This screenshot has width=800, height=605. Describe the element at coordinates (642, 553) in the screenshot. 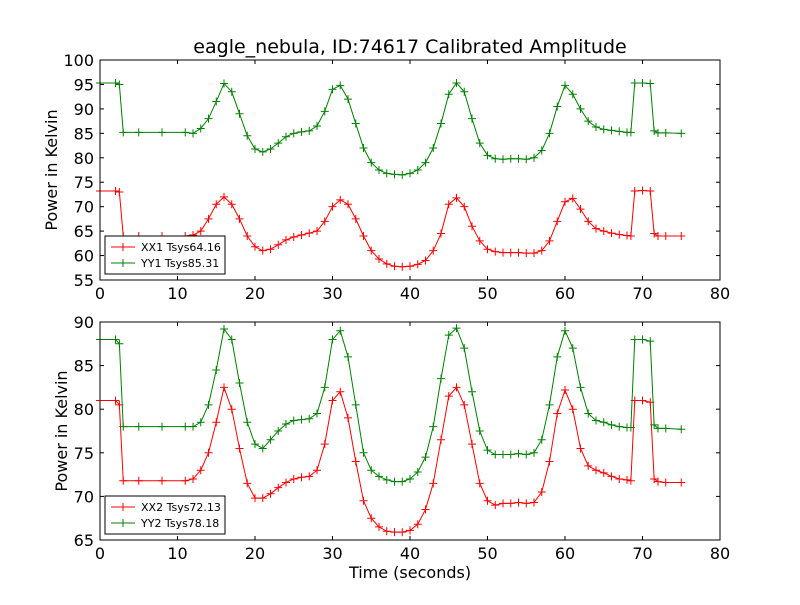

I see `chart-1-xtick-label: 70` at that location.